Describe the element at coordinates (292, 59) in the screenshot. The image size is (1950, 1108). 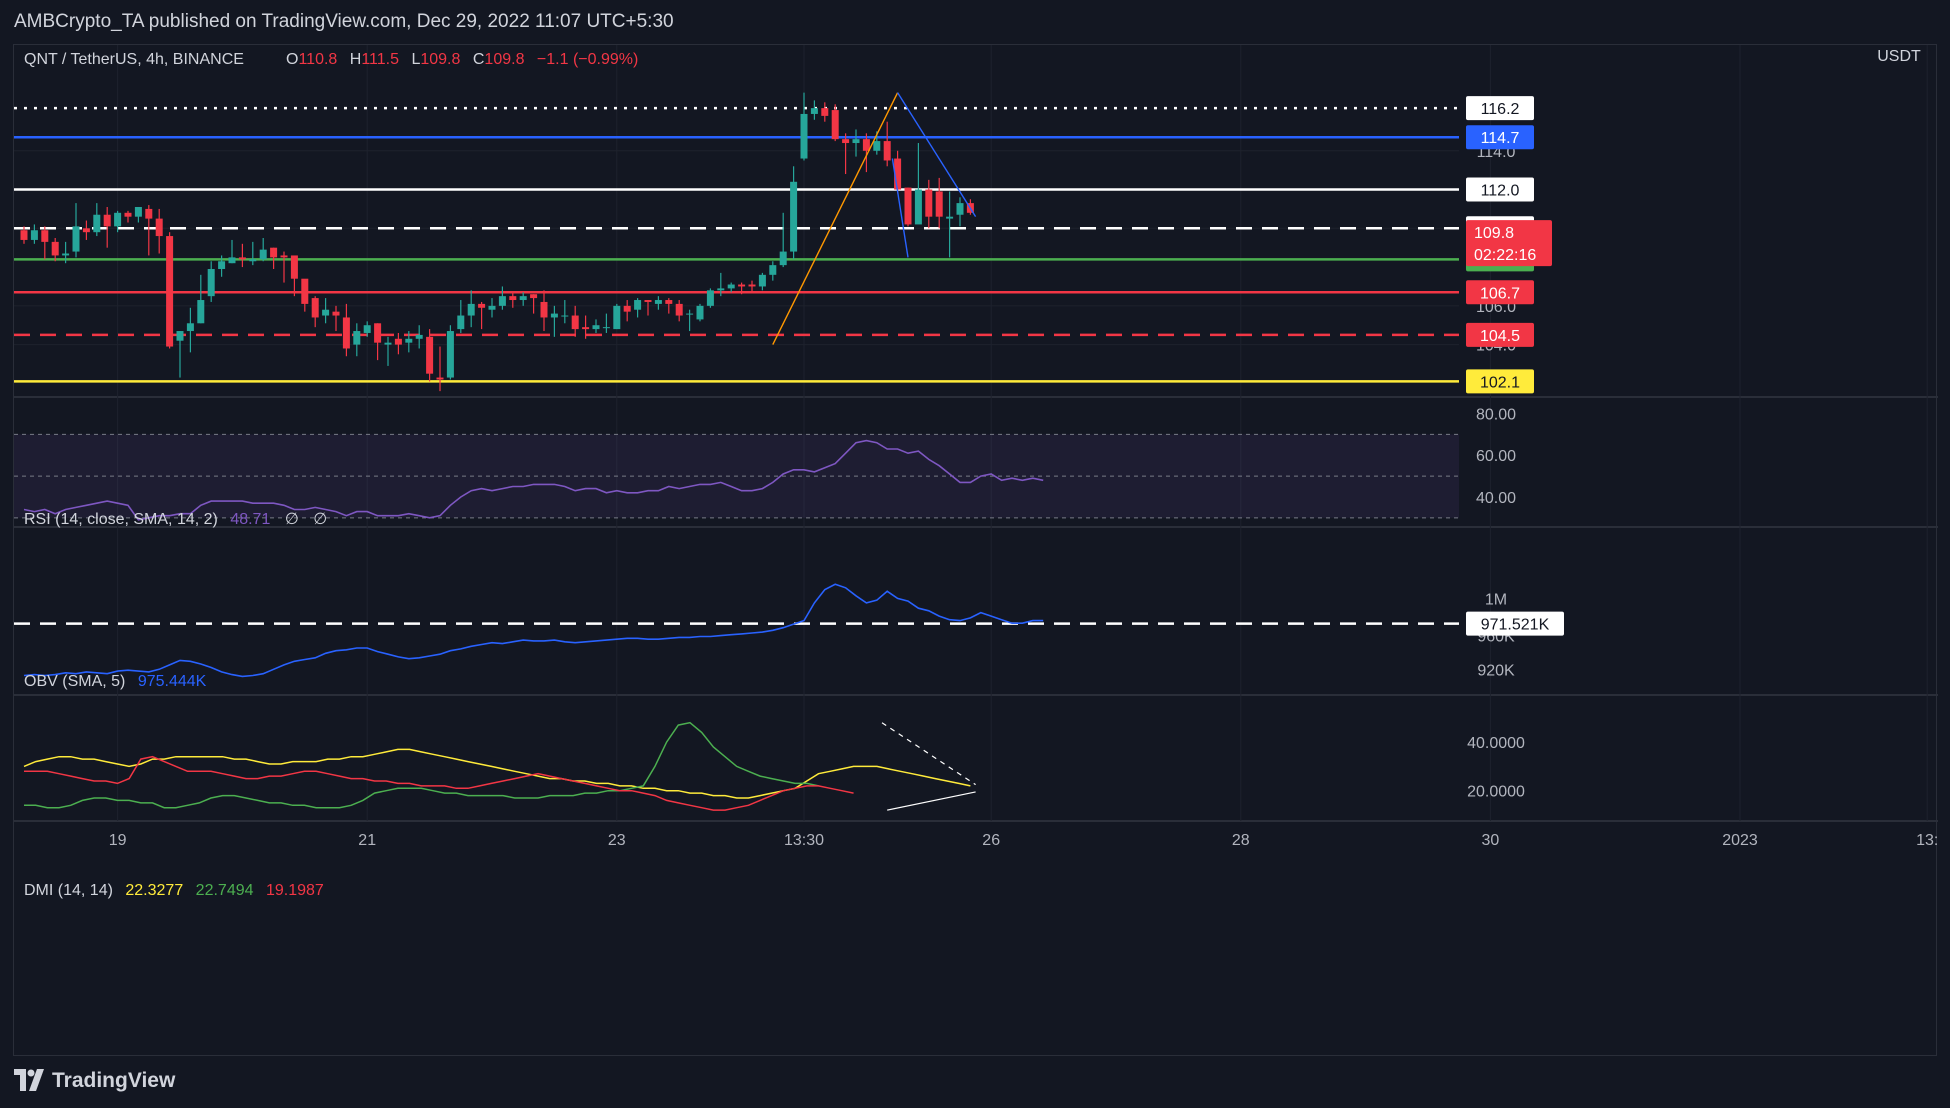
I see `ohlc-o-label: O` at that location.